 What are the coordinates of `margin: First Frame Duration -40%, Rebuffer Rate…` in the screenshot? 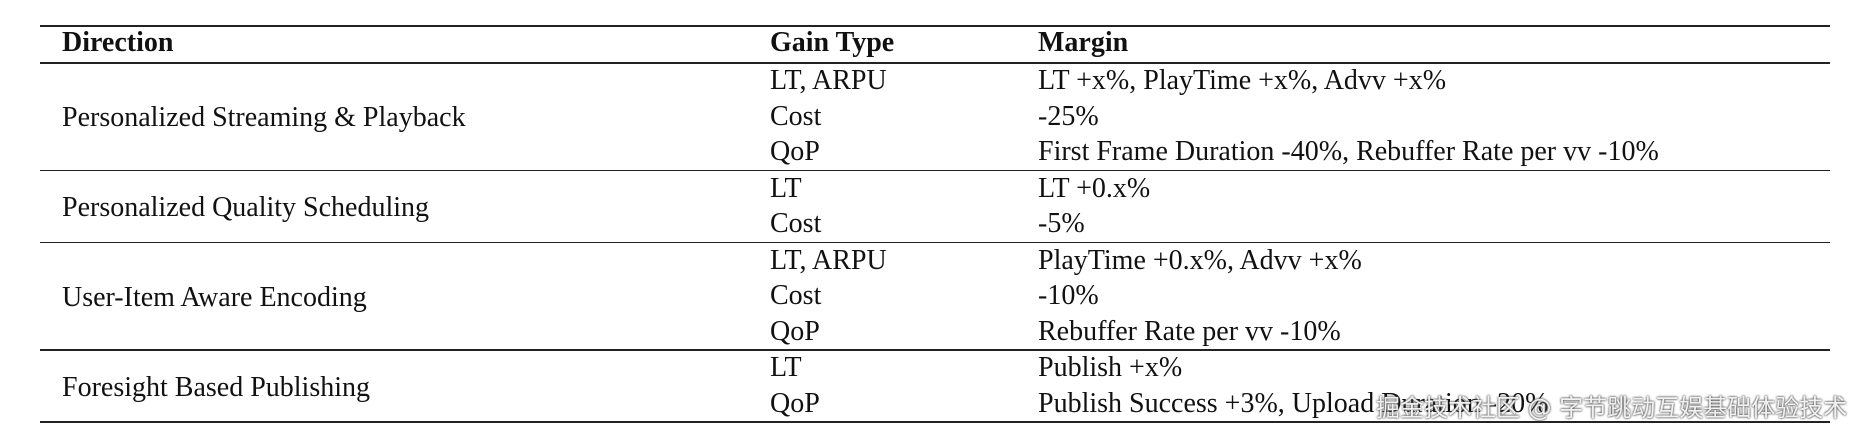 It's located at (1348, 151).